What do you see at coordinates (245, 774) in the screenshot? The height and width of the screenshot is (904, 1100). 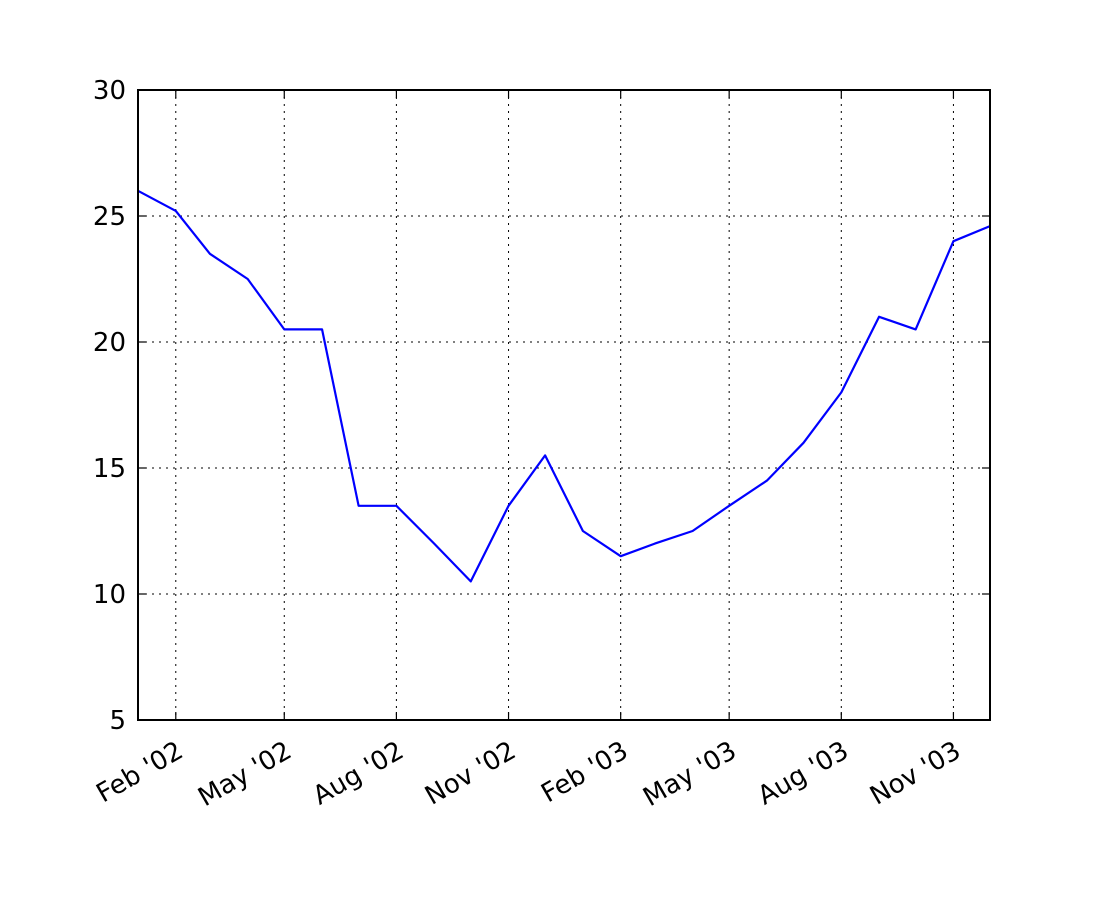 I see `x-tick-label: May '02` at bounding box center [245, 774].